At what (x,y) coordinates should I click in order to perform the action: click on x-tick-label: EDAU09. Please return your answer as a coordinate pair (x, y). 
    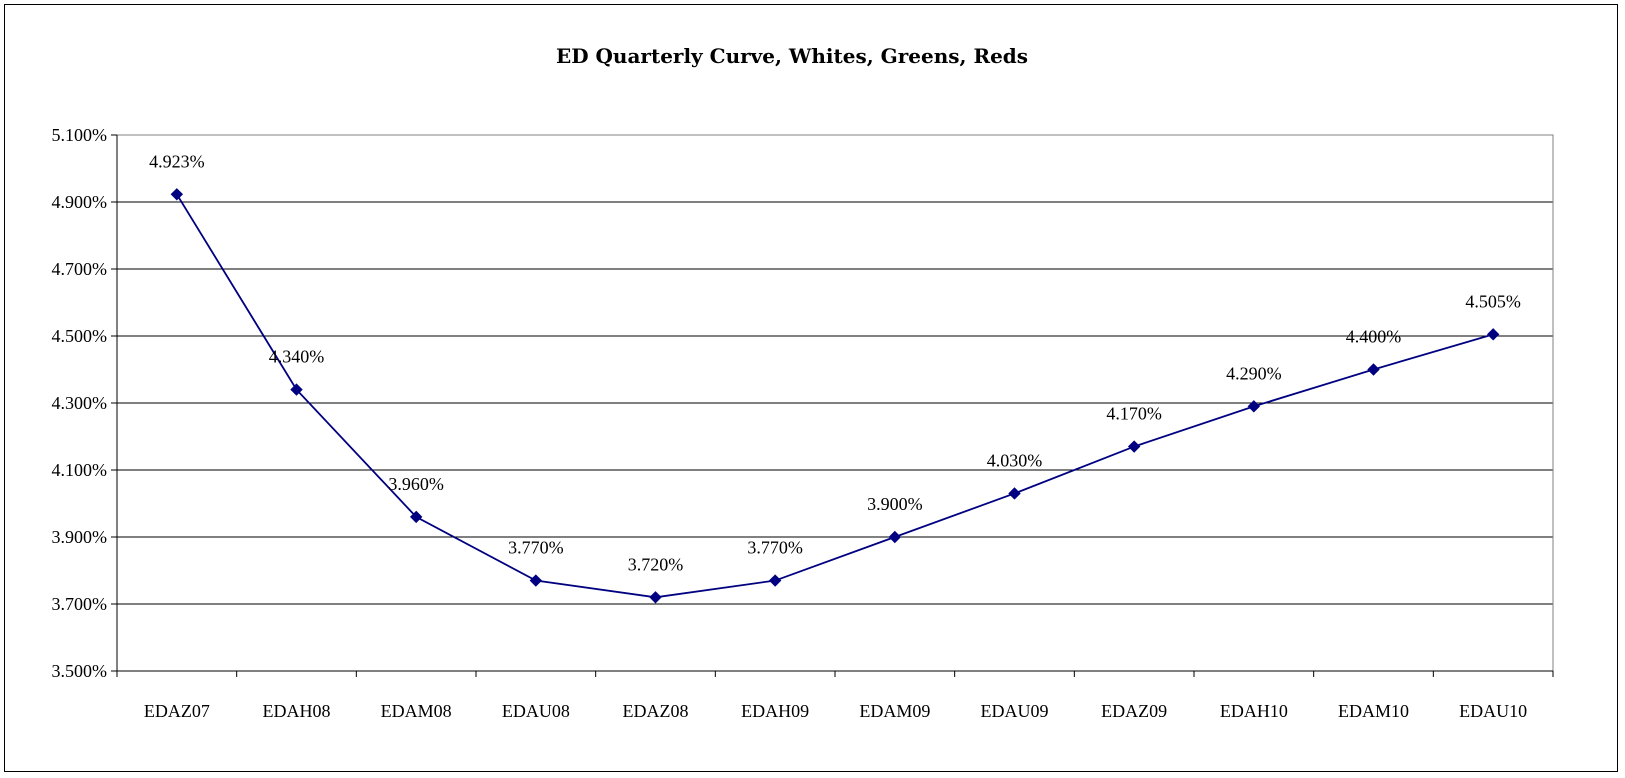
    Looking at the image, I should click on (1015, 711).